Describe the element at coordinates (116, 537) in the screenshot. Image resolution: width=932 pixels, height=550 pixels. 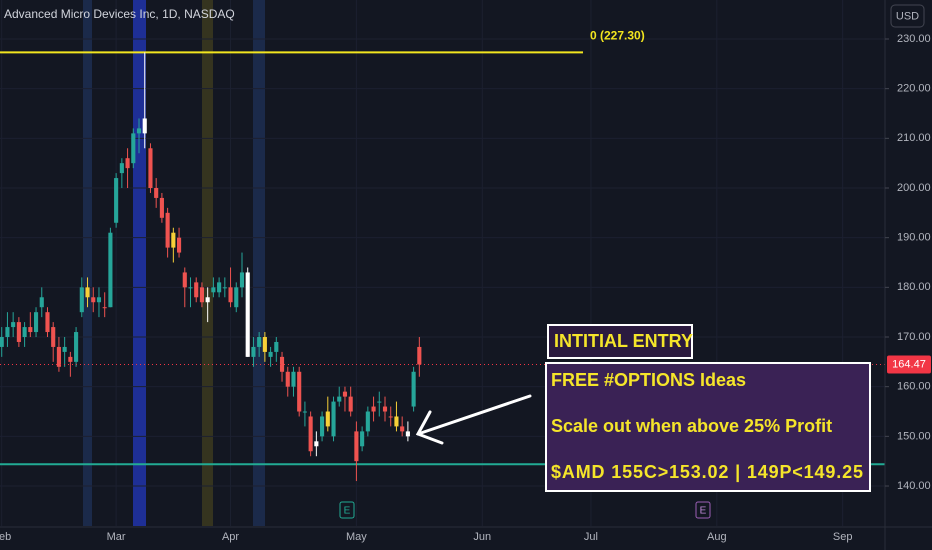
I see `x-tick-label: Mar` at that location.